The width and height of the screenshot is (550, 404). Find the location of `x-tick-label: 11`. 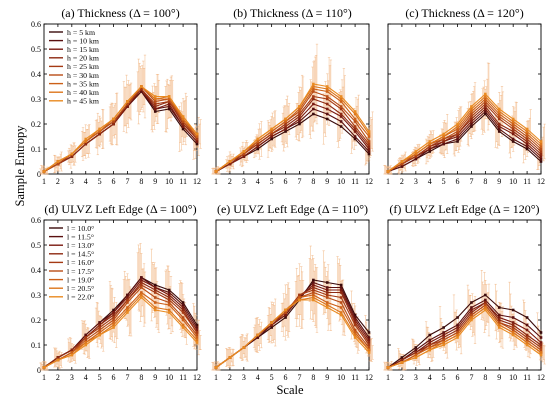

x-tick-label: 11 is located at coordinates (527, 181).